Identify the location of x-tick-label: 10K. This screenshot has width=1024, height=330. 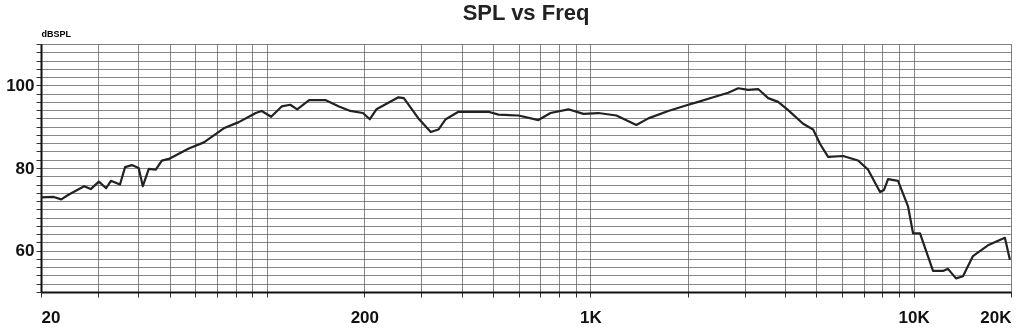
(914, 317).